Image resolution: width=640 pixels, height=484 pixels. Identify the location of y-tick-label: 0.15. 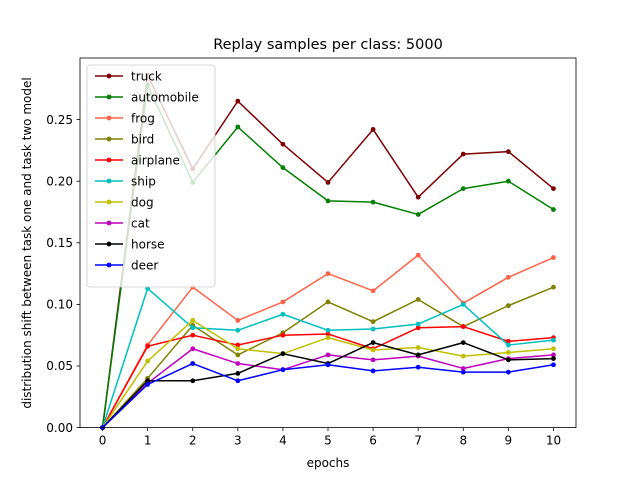
(59, 243).